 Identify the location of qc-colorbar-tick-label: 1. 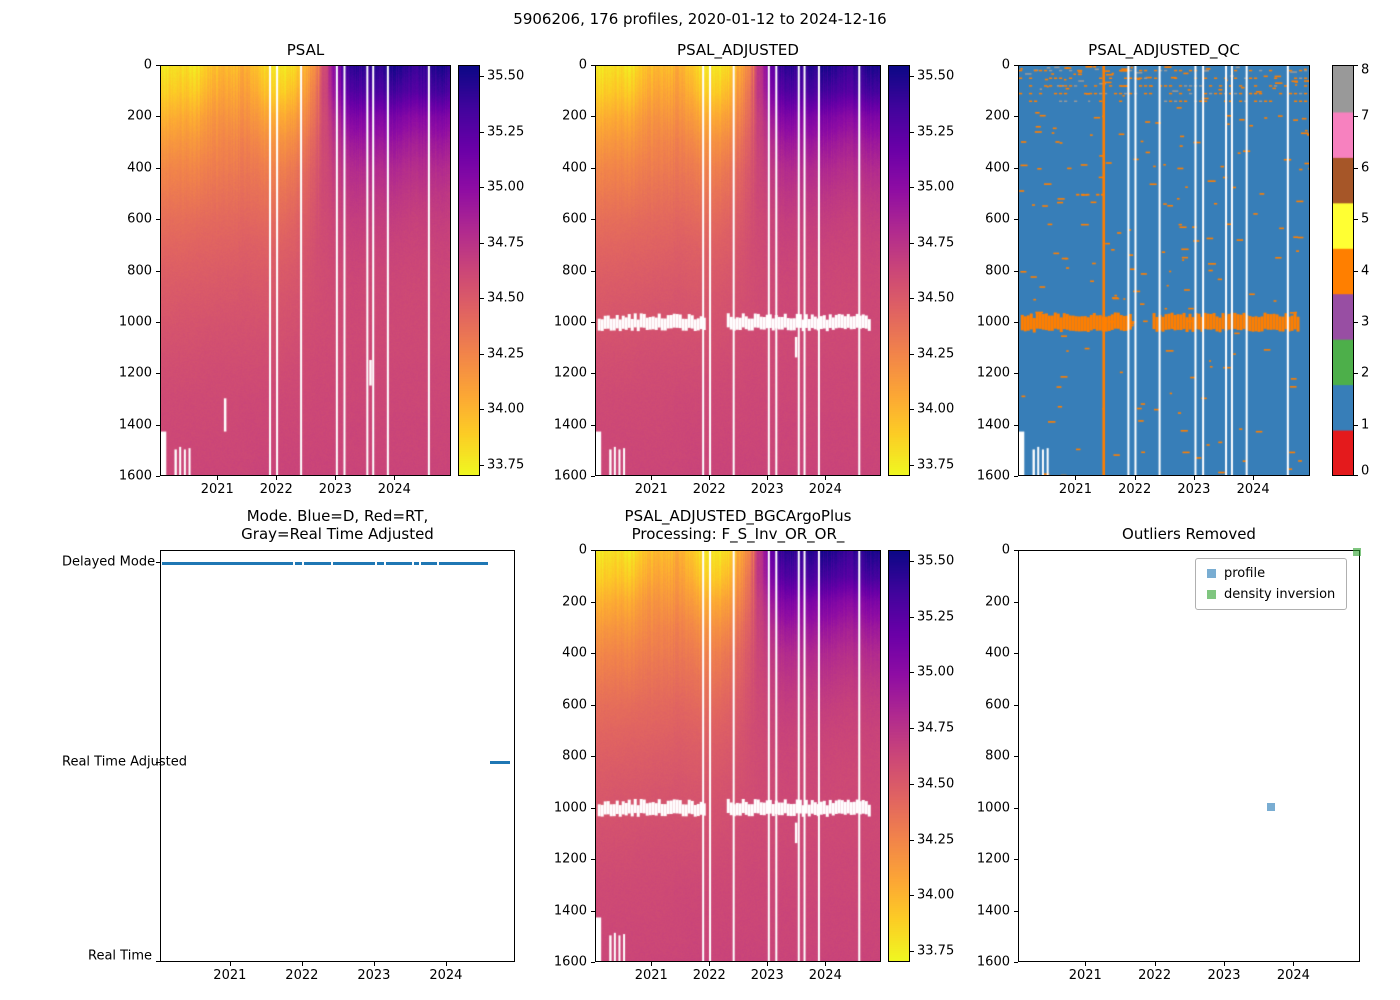
(1365, 425).